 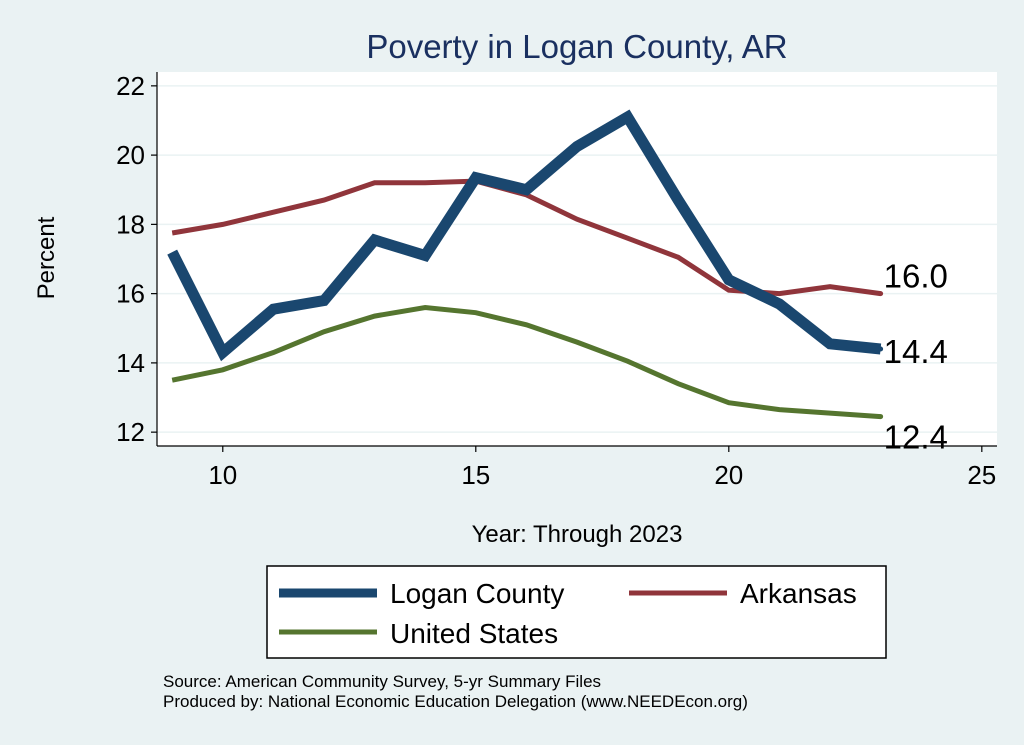 What do you see at coordinates (130, 224) in the screenshot?
I see `y-tick-label-18: 18` at bounding box center [130, 224].